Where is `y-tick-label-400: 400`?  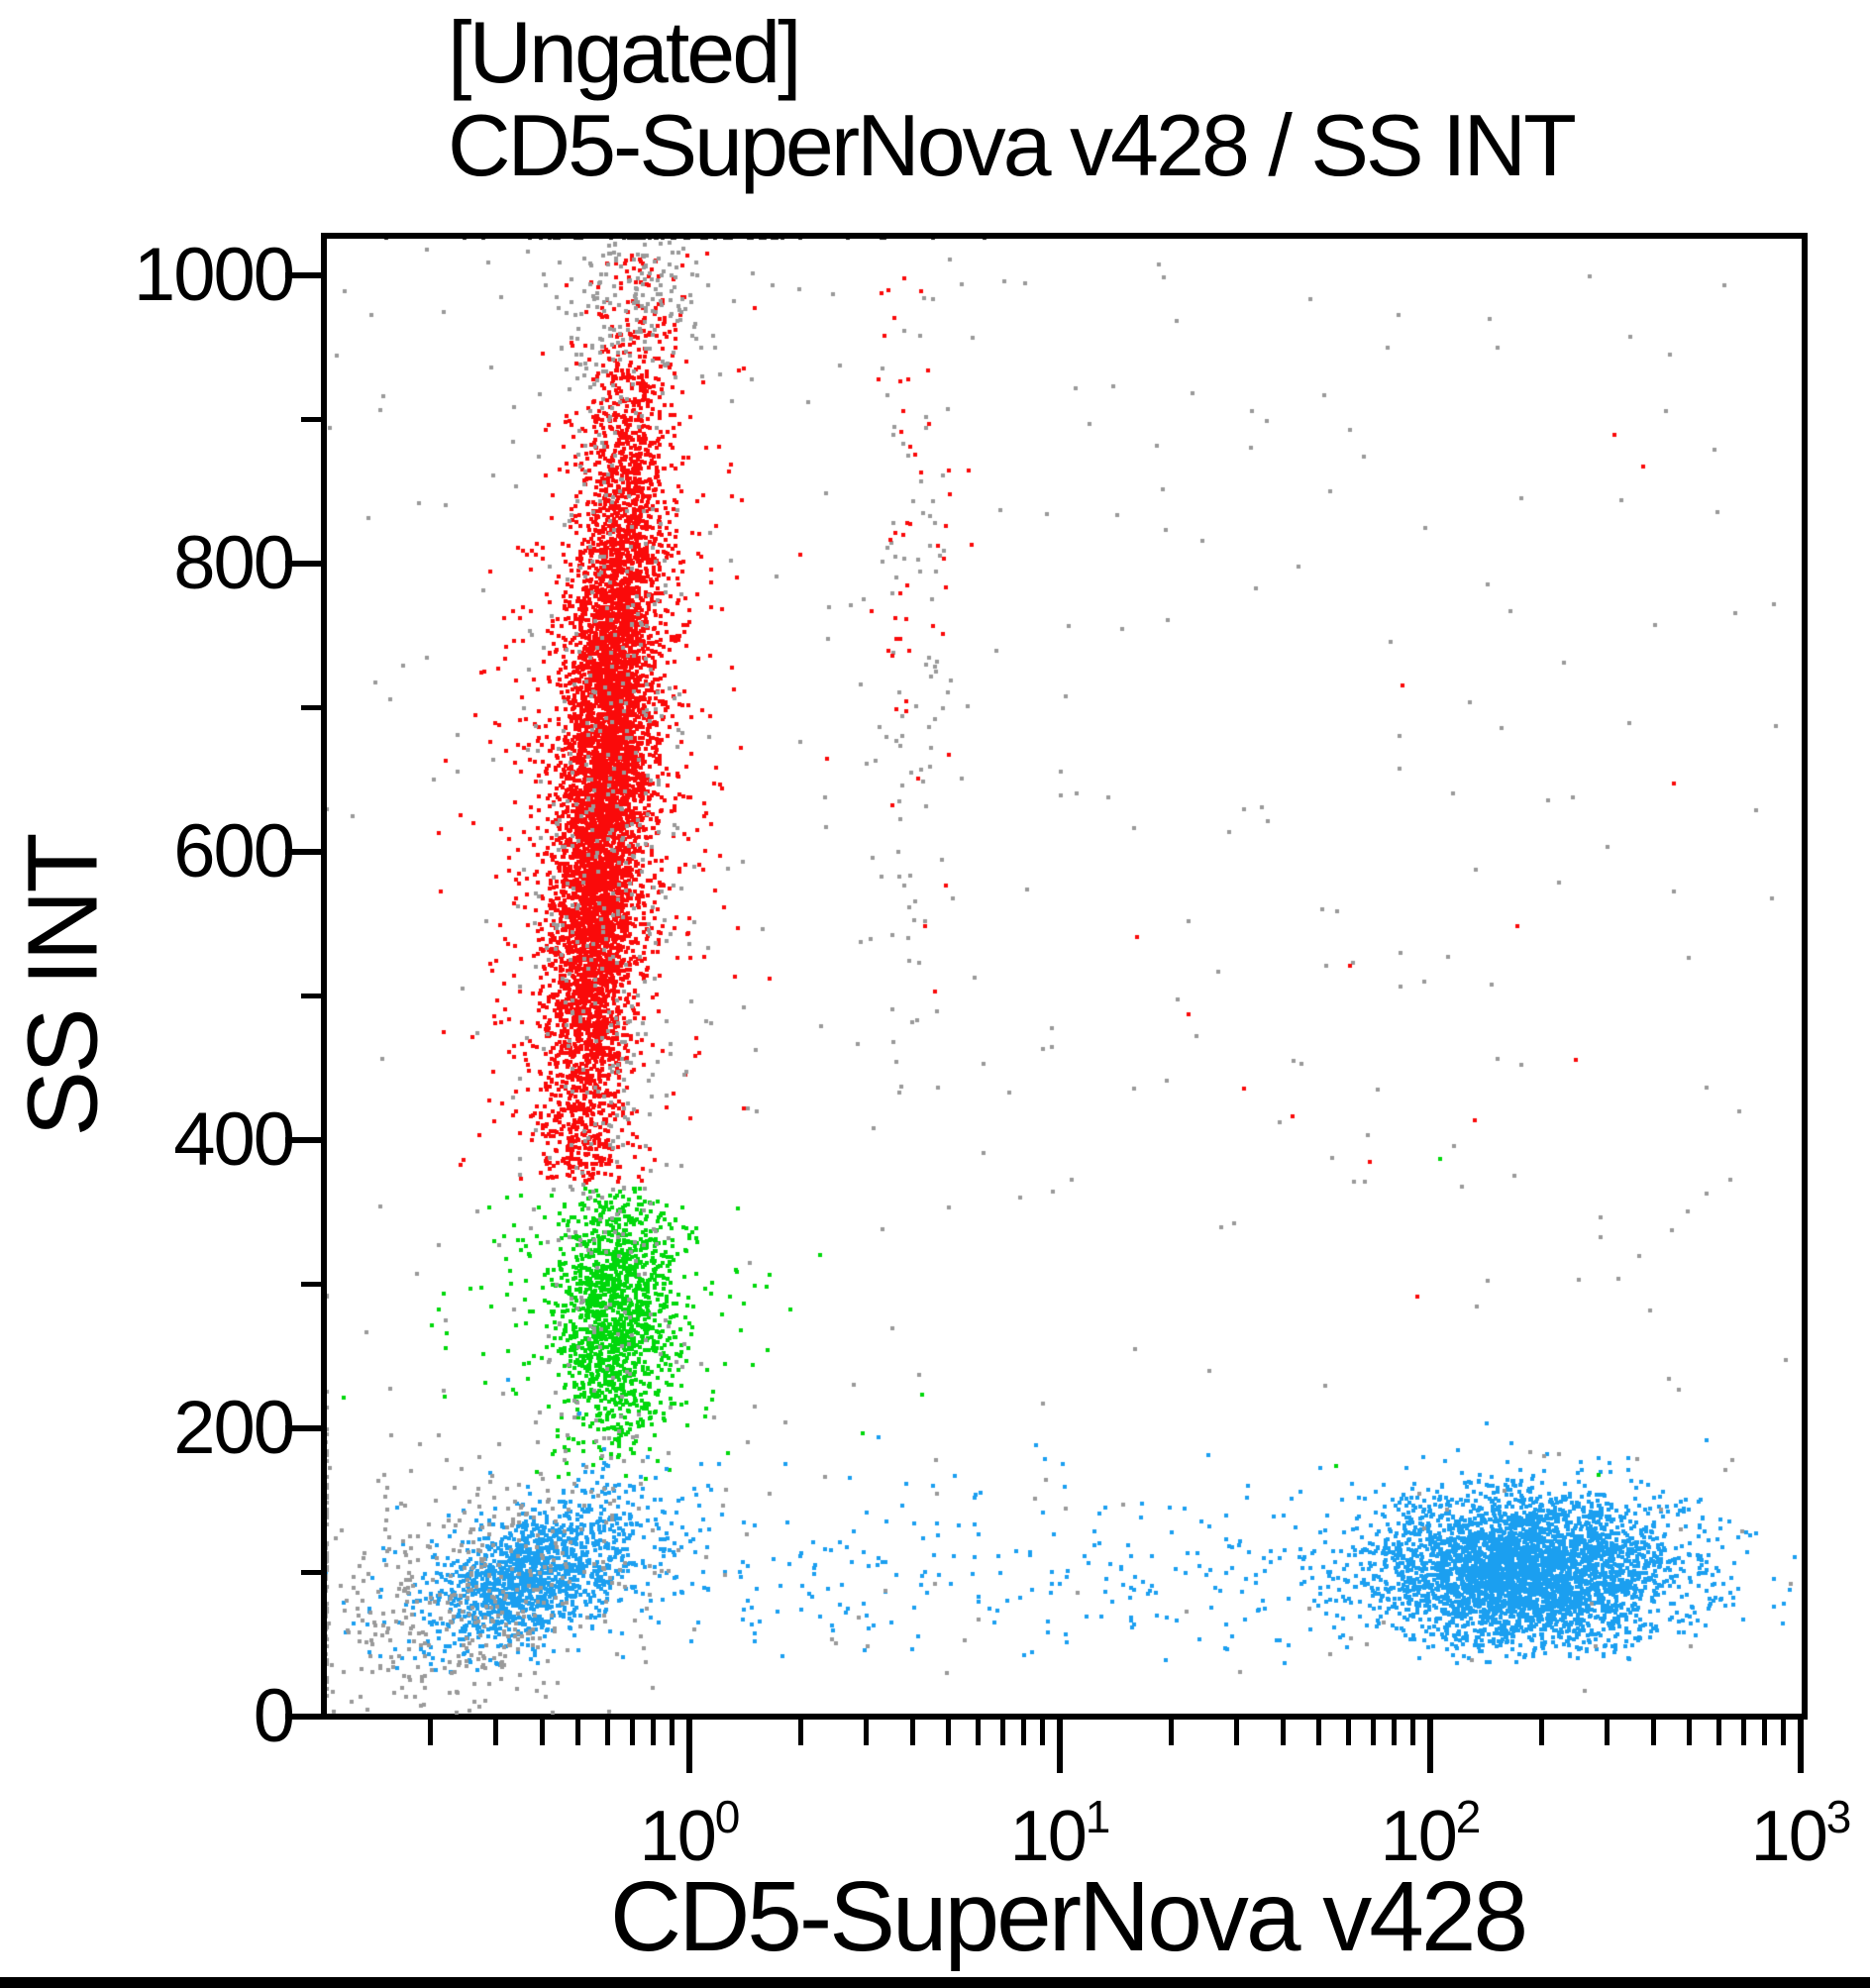
y-tick-label-400: 400 is located at coordinates (234, 1140).